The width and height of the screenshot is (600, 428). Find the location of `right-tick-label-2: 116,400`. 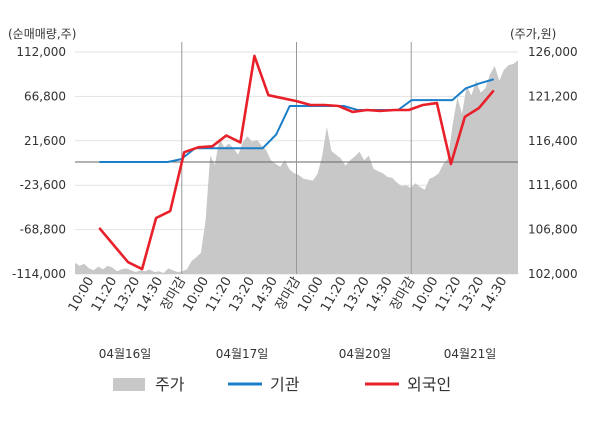

right-tick-label-2: 116,400 is located at coordinates (553, 141).